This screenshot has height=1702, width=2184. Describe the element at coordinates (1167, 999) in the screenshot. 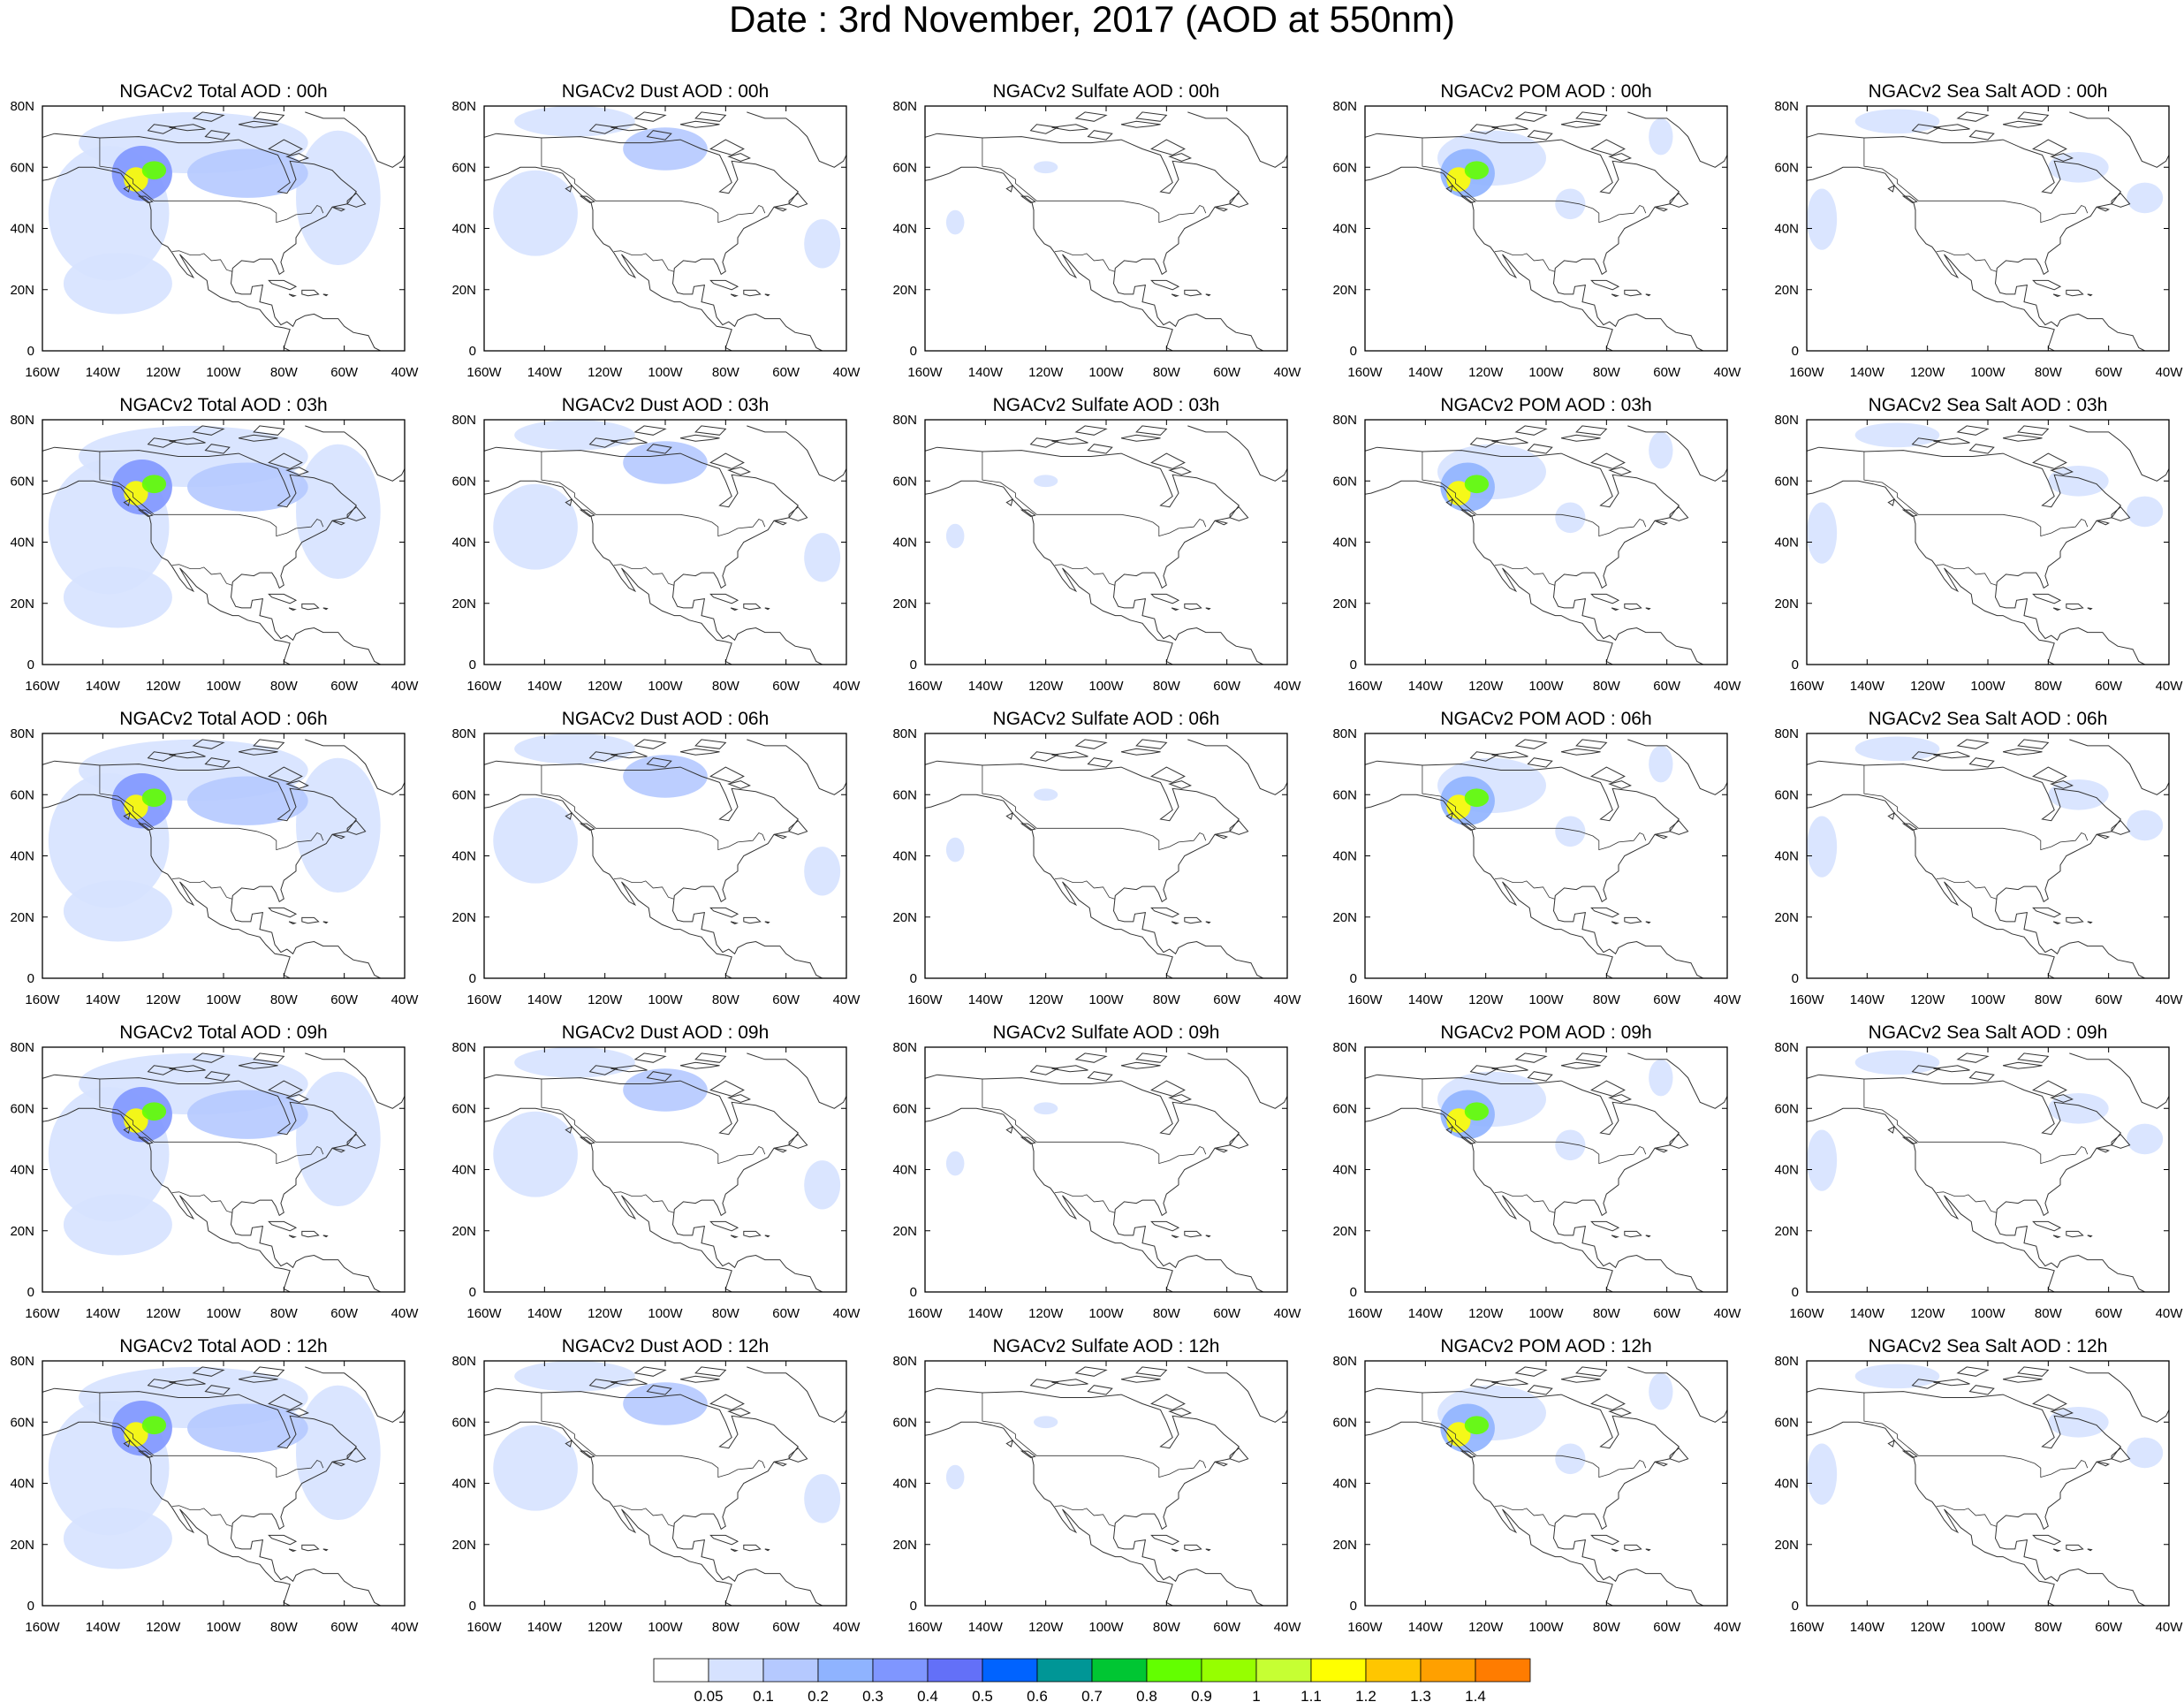

I see `lon-tick-label: 80W` at that location.